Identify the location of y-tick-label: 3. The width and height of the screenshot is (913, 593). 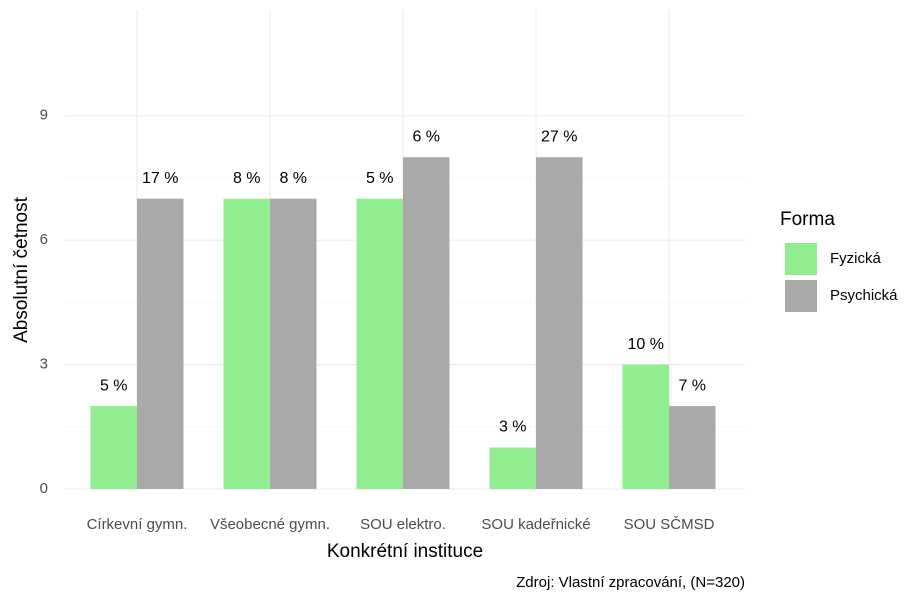
(44, 364).